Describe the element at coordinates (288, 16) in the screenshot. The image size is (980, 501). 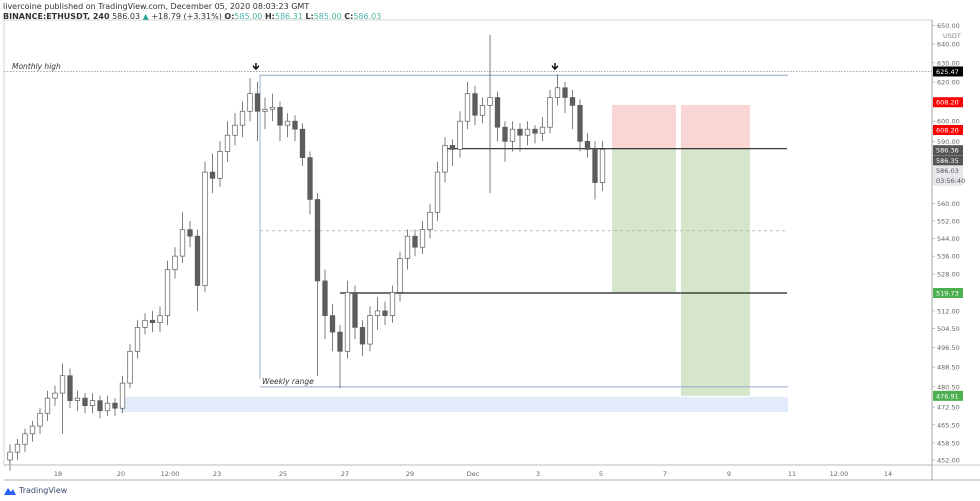
I see `high-value: 586.31` at that location.